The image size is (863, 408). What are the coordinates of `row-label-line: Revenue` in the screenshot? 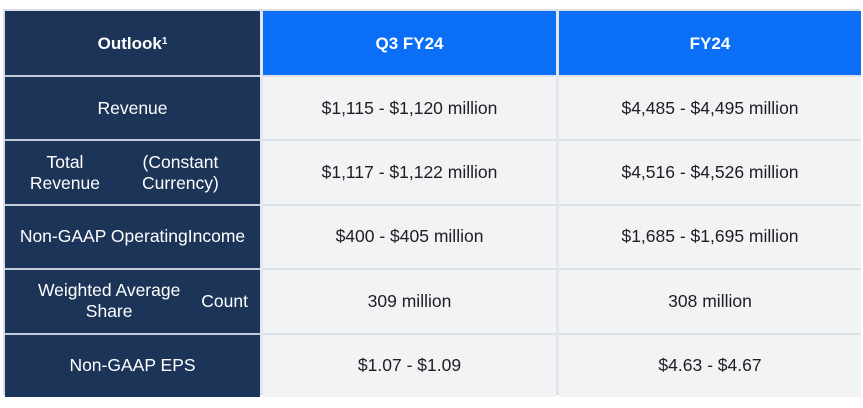 It's located at (132, 107).